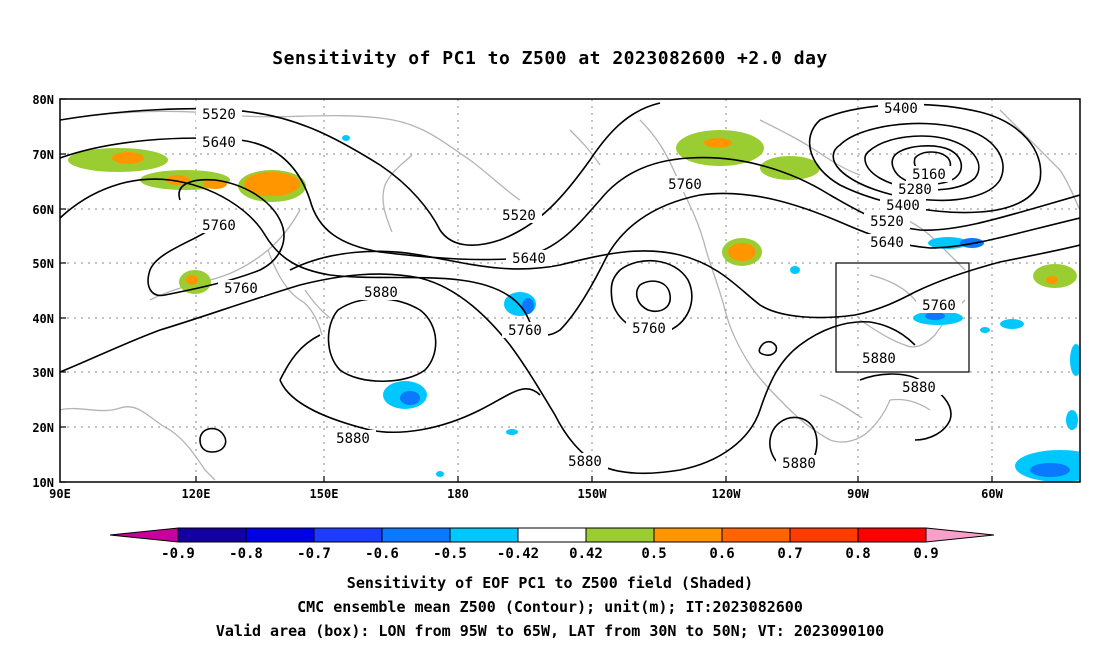 This screenshot has height=650, width=1100. What do you see at coordinates (324, 494) in the screenshot?
I see `lon-label-150e: 150E` at bounding box center [324, 494].